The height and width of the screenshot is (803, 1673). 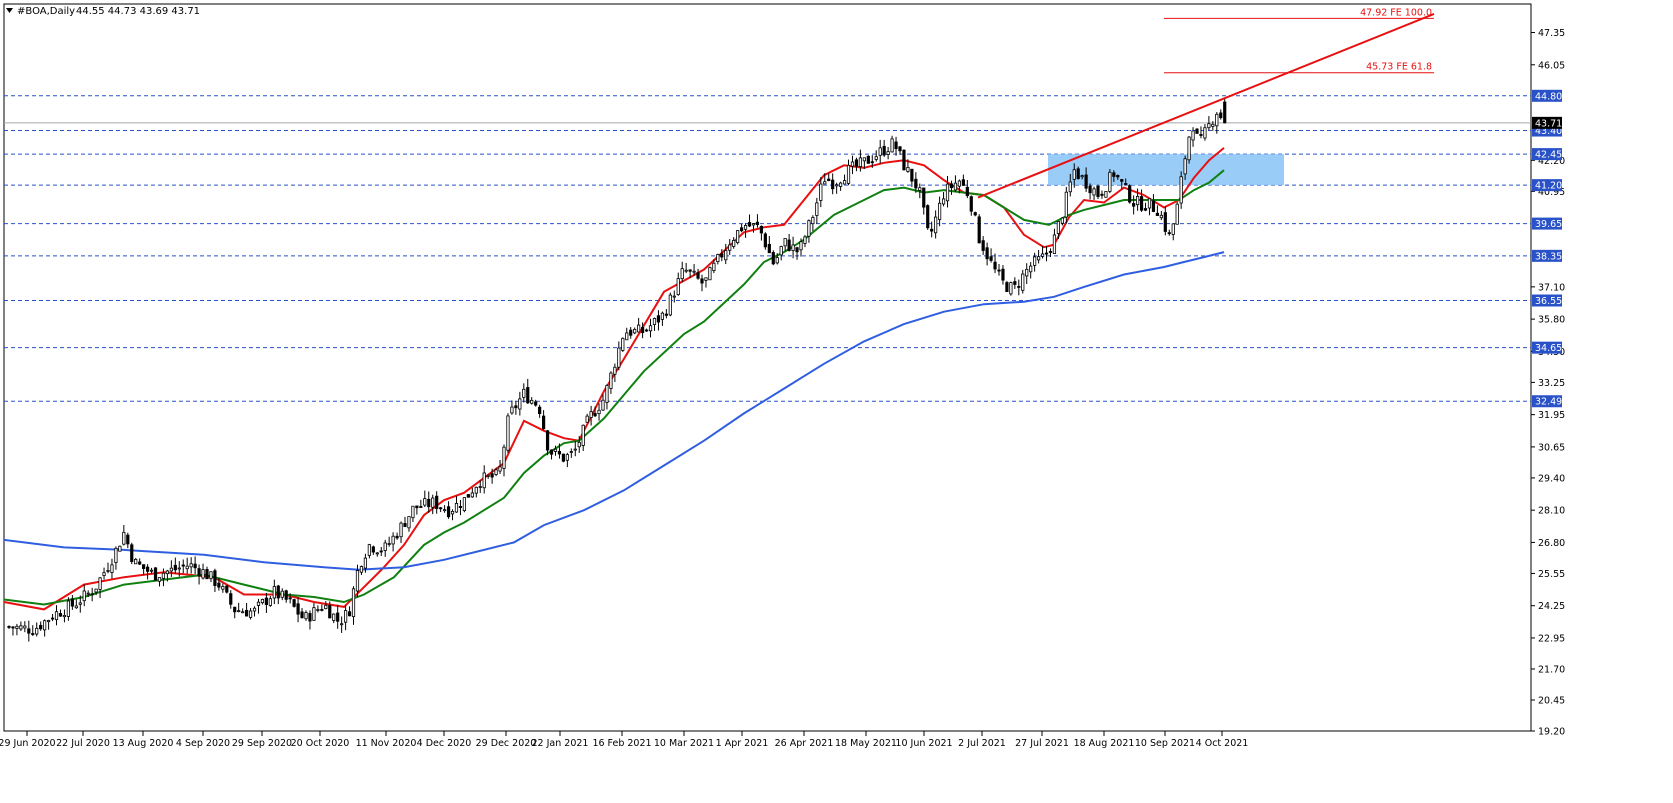 I want to click on x-tick-label: 10 Sep 2021, so click(x=1165, y=743).